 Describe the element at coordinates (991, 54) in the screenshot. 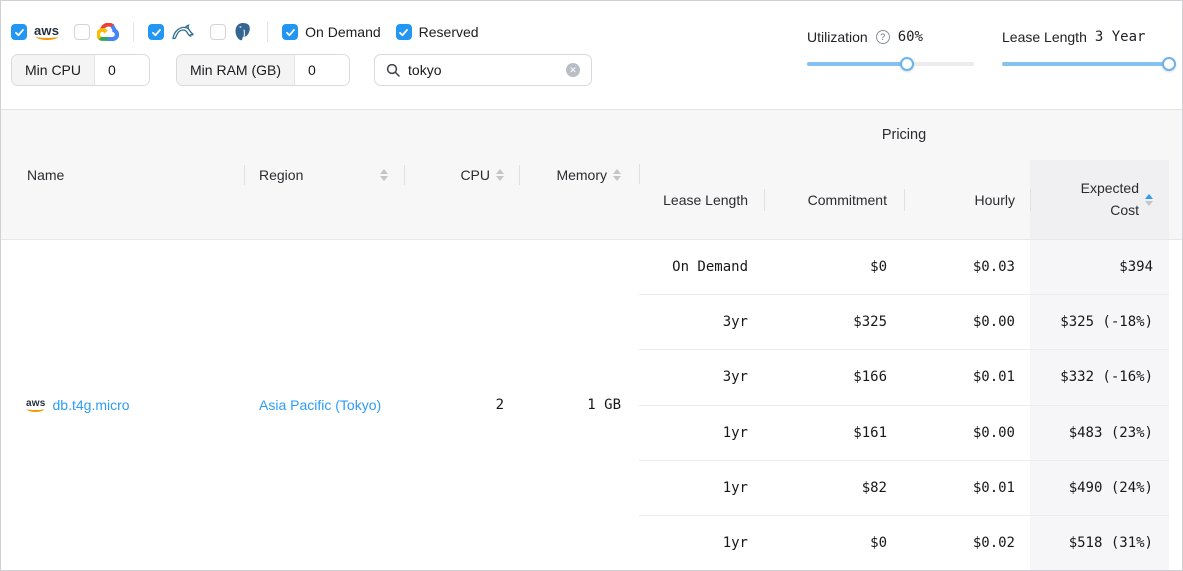

I see `slider-controls: Utilization ? 60% Lease Length 3 Year` at that location.